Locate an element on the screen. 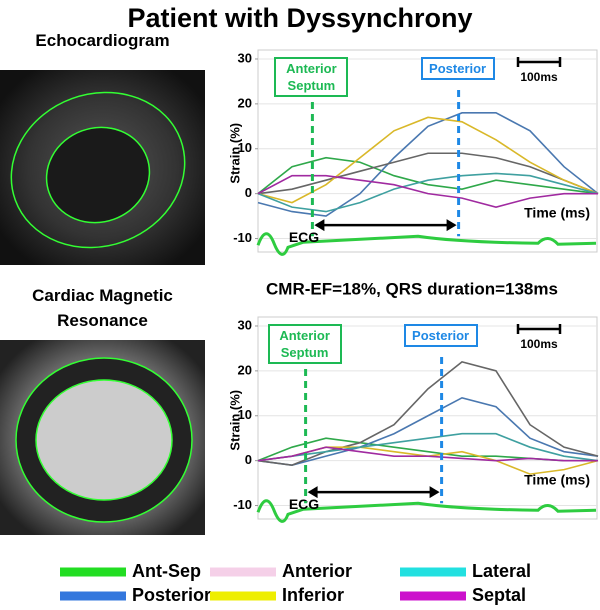  legend-label: Inferior is located at coordinates (313, 595).